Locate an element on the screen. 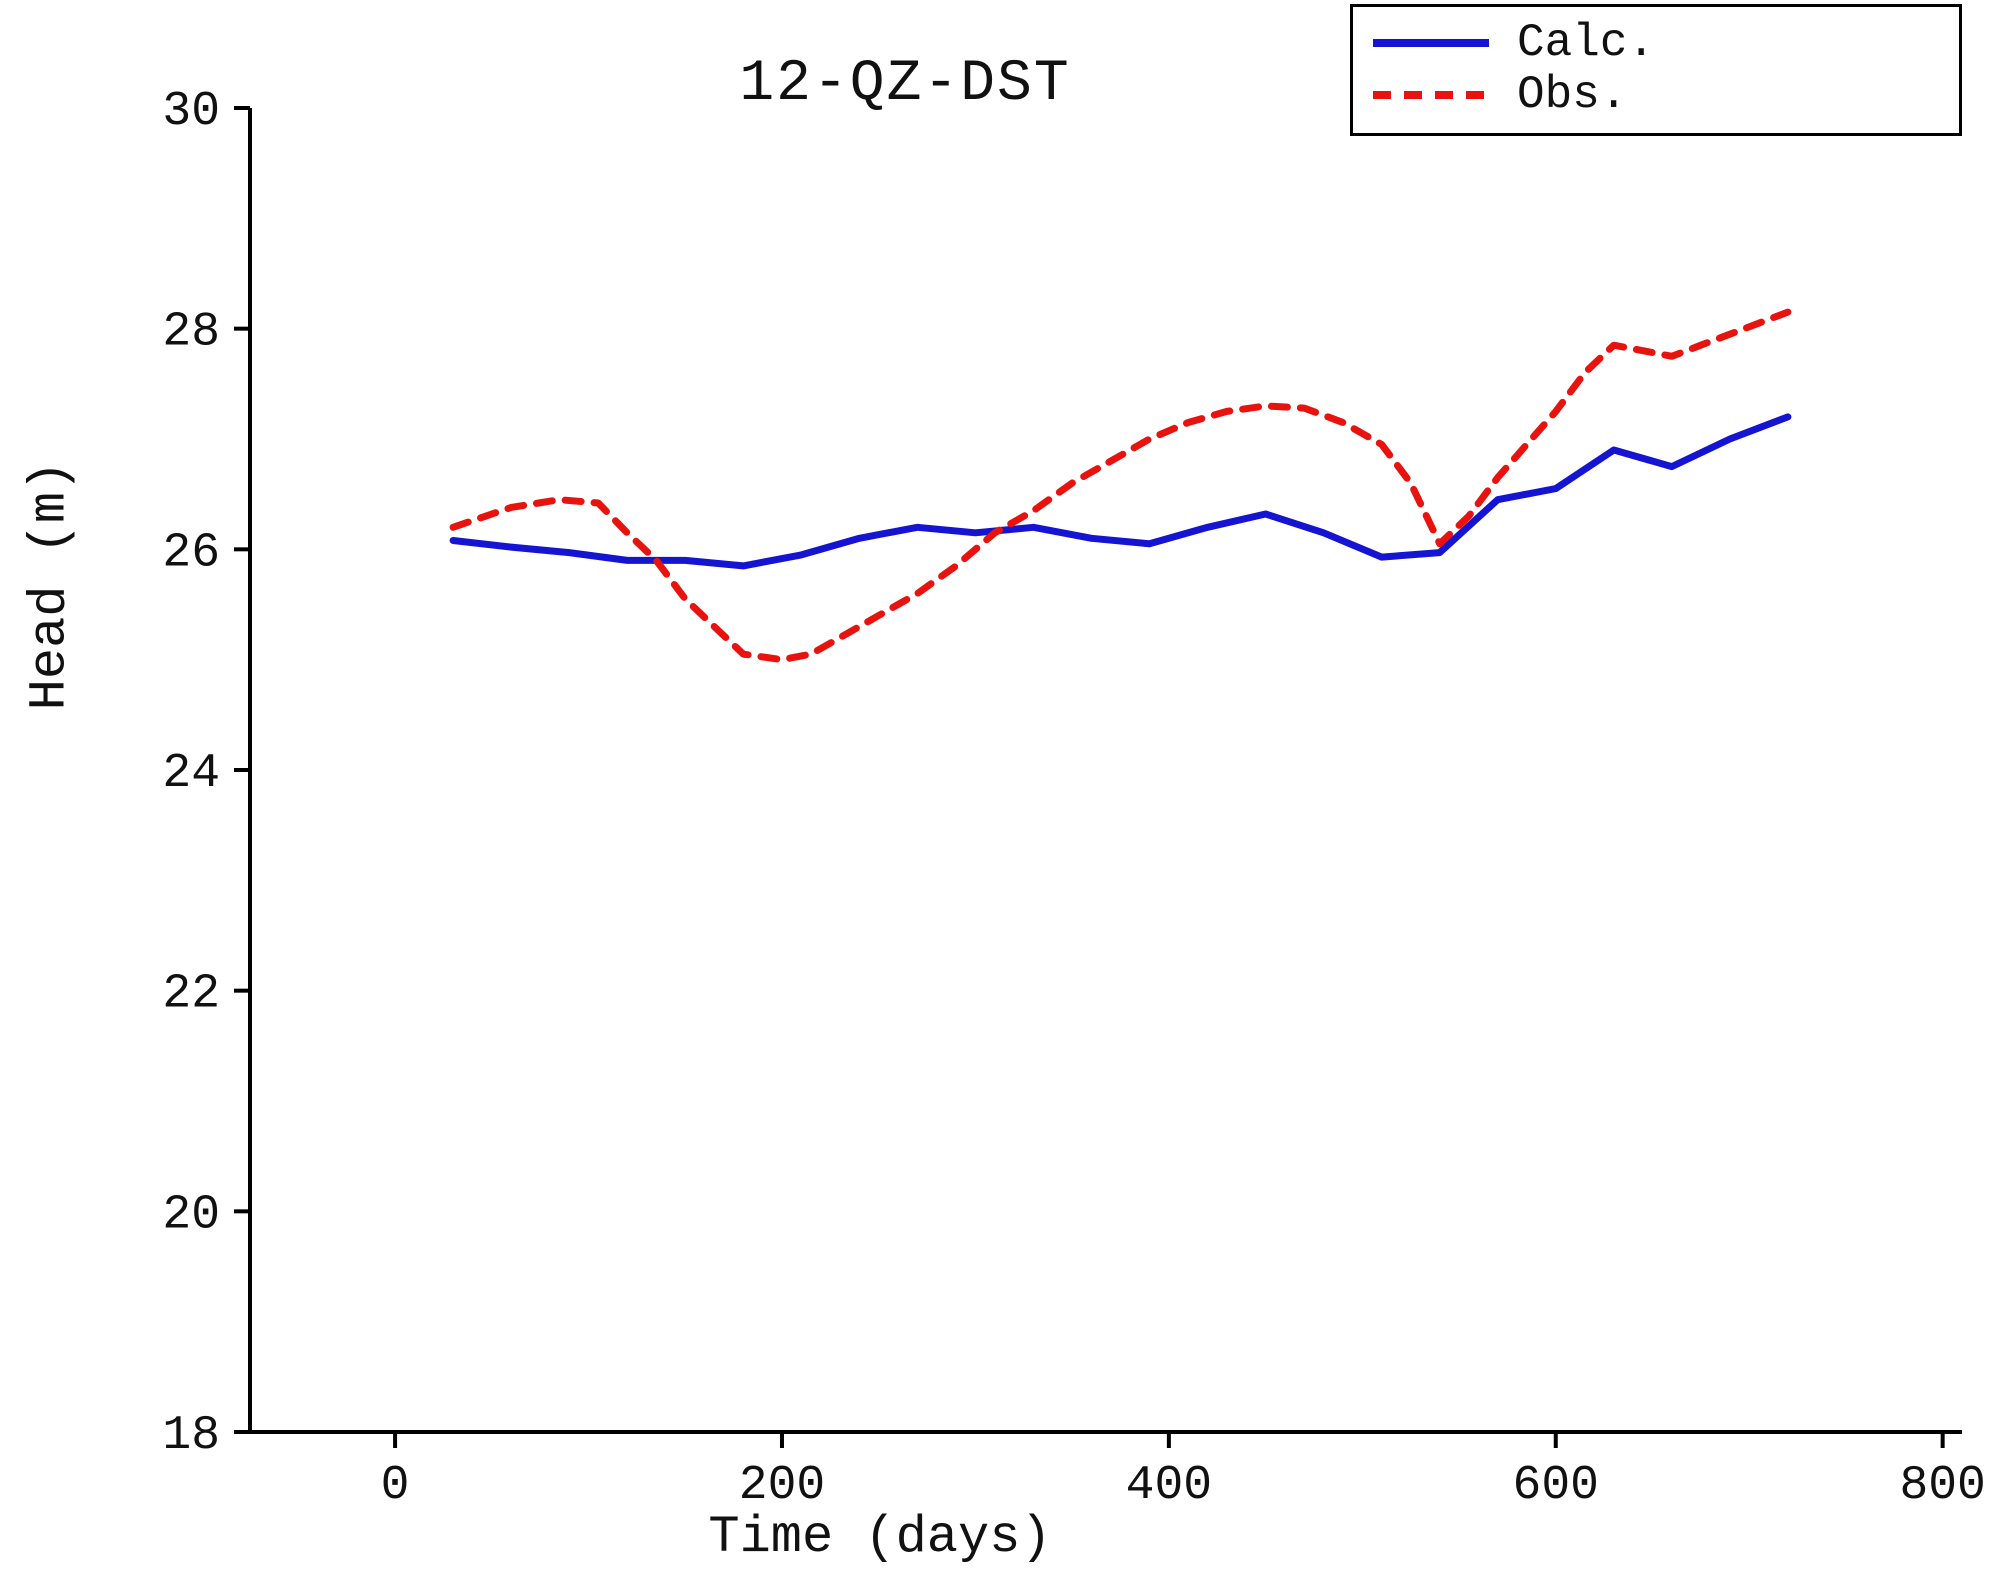 This screenshot has width=2000, height=1596. legend-item-obs: Obs. is located at coordinates (1656, 95).